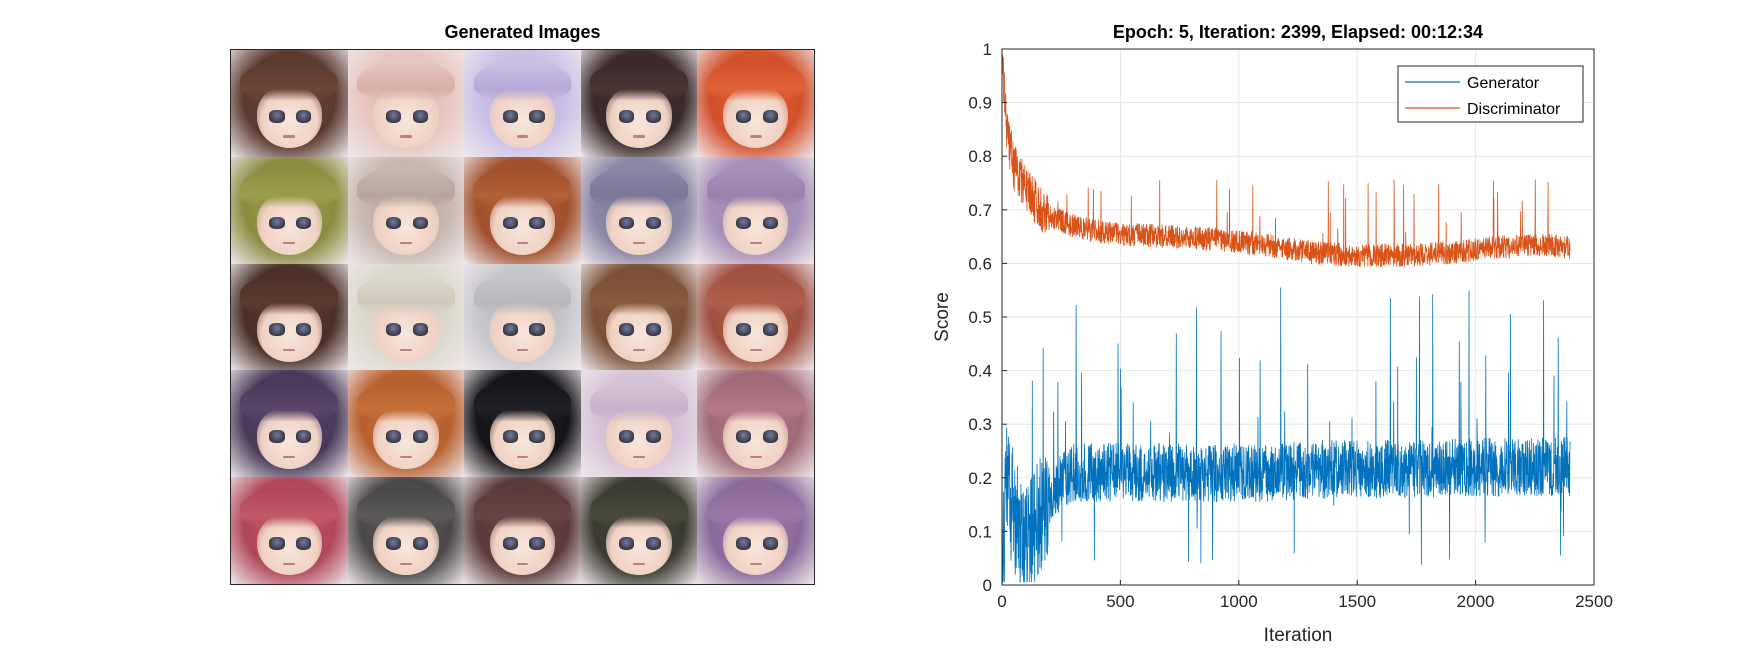 The height and width of the screenshot is (656, 1750). What do you see at coordinates (987, 585) in the screenshot?
I see `y-tick-label: 0` at bounding box center [987, 585].